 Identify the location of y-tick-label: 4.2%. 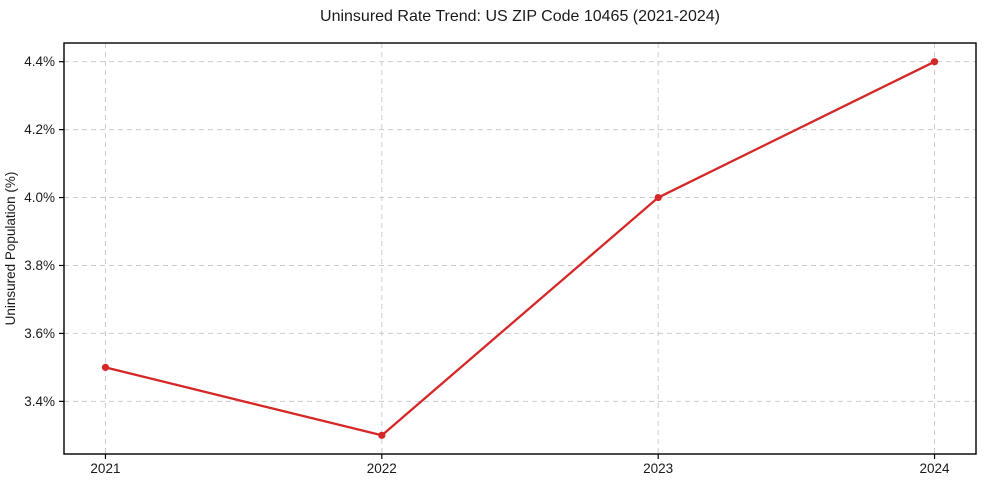
(39, 129).